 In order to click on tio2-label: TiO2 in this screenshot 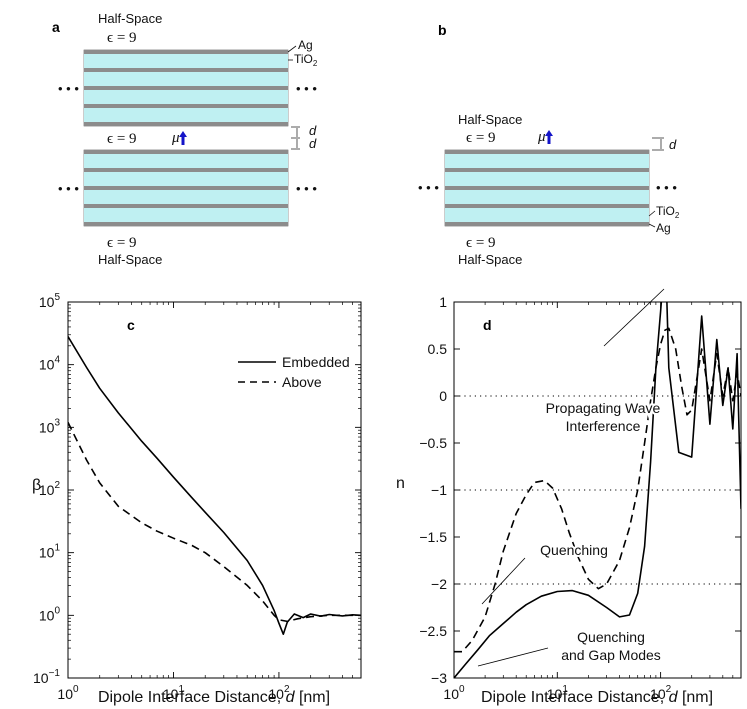, I will do `click(668, 212)`.